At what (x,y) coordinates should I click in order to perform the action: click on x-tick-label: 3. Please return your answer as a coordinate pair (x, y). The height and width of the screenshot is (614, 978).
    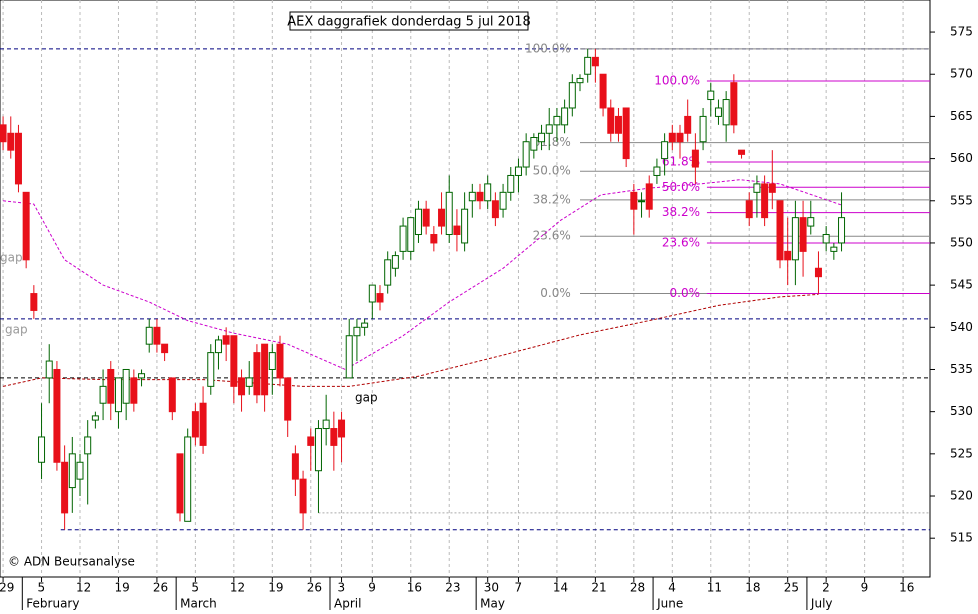
    Looking at the image, I should click on (342, 588).